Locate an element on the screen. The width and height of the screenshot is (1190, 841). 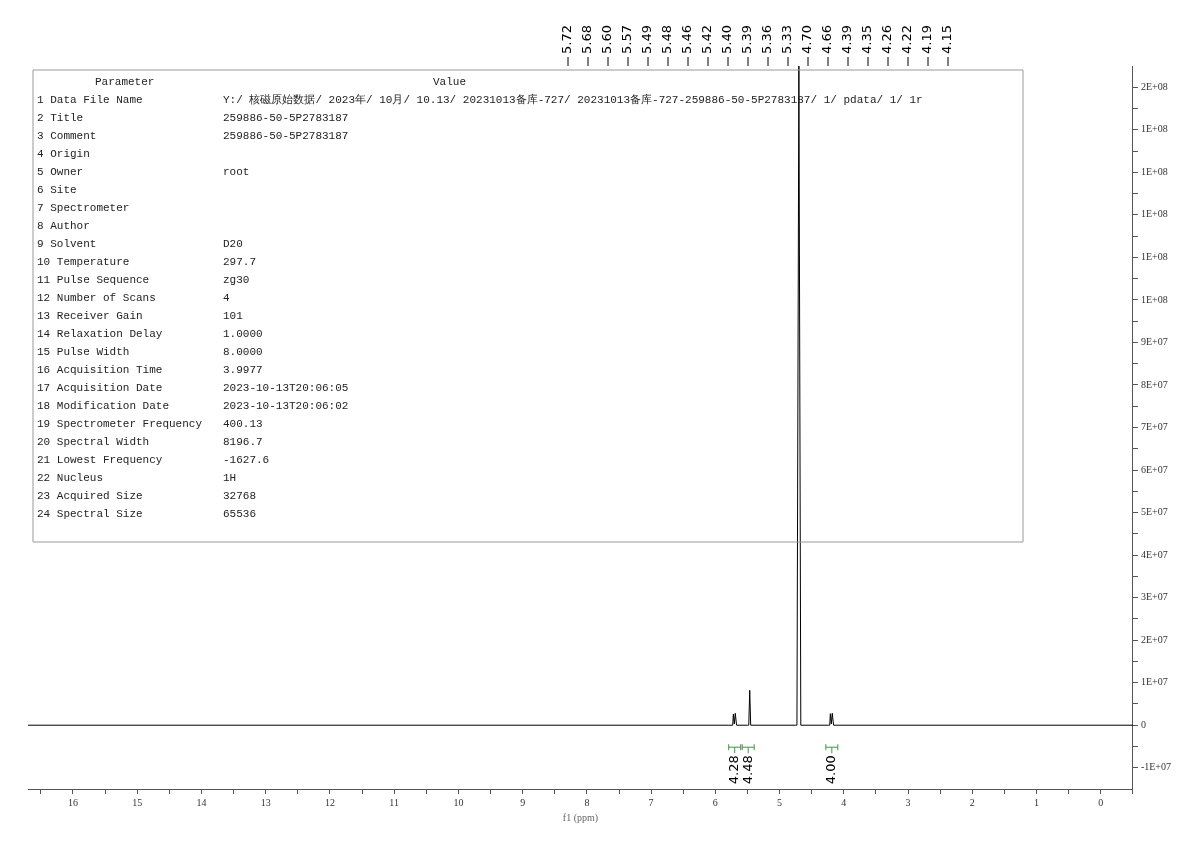
annotation: 4.28 is located at coordinates (734, 770).